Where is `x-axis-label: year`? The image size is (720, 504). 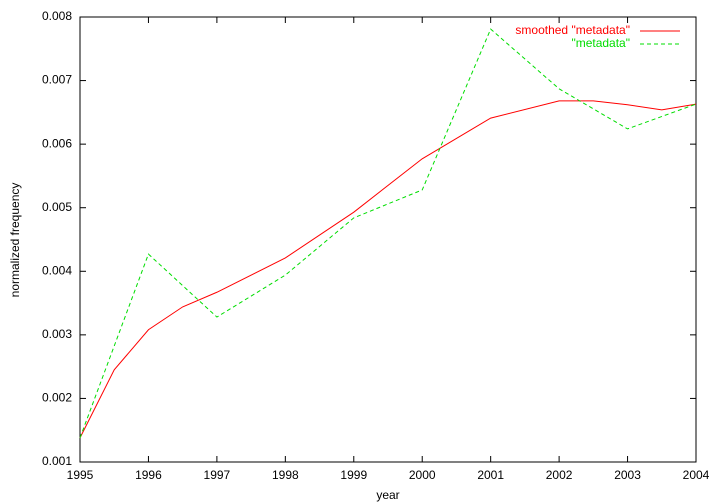
x-axis-label: year is located at coordinates (387, 495).